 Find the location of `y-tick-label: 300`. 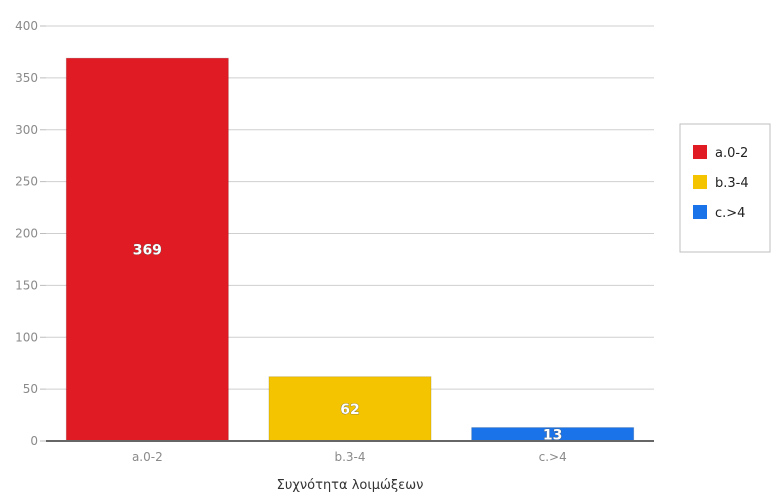

y-tick-label: 300 is located at coordinates (26, 130).